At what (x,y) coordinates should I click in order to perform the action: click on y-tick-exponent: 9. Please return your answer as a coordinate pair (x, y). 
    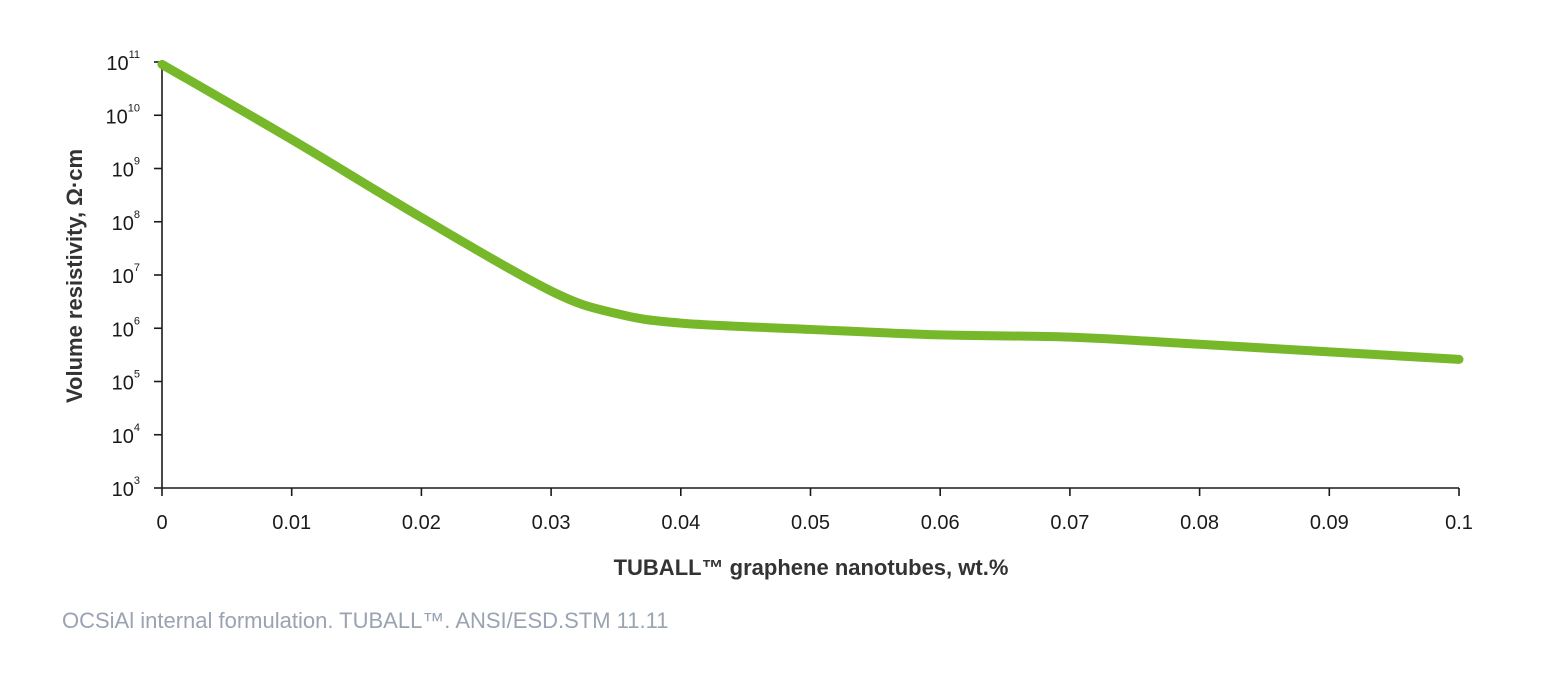
    Looking at the image, I should click on (137, 162).